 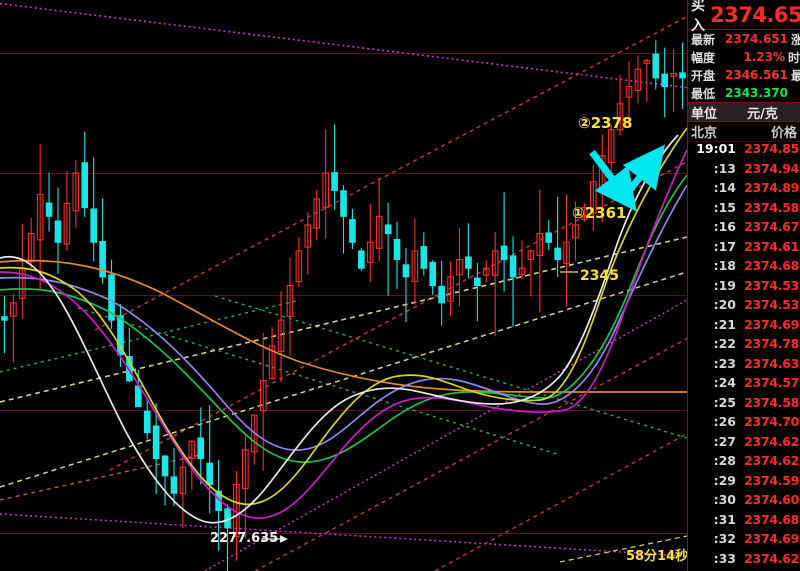 What do you see at coordinates (744, 286) in the screenshot?
I see `tick-row: :19 2374.53` at bounding box center [744, 286].